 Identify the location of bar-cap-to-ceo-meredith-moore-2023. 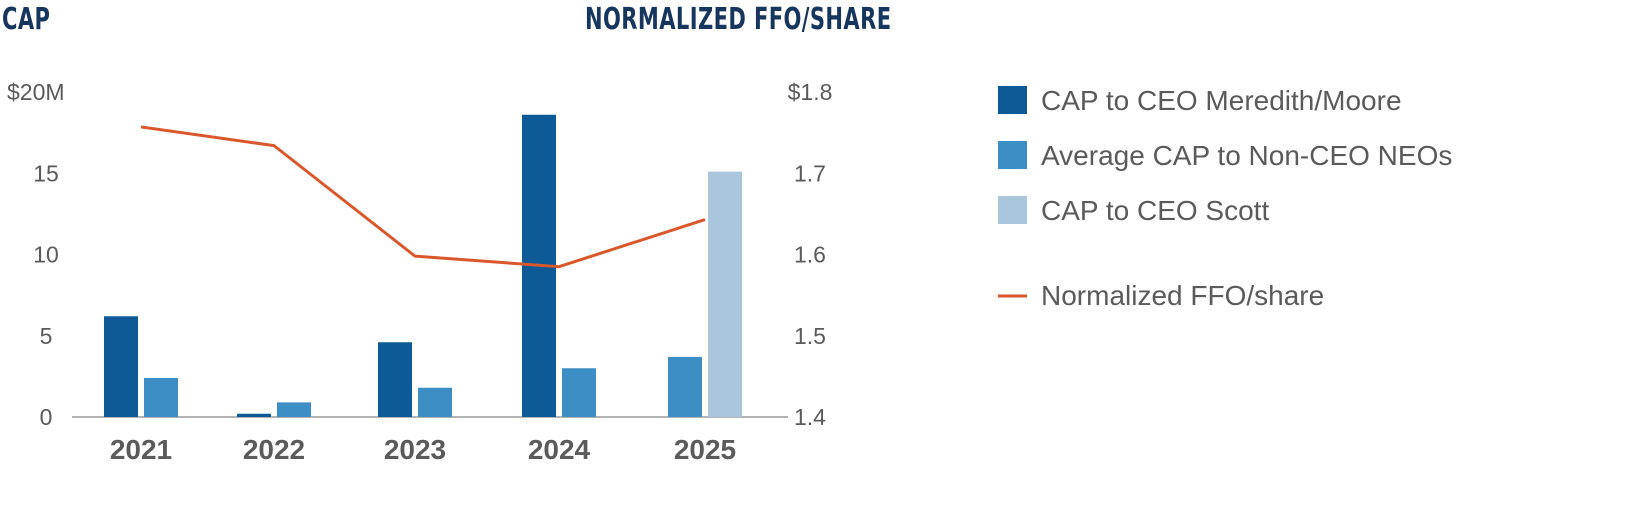
(395, 379).